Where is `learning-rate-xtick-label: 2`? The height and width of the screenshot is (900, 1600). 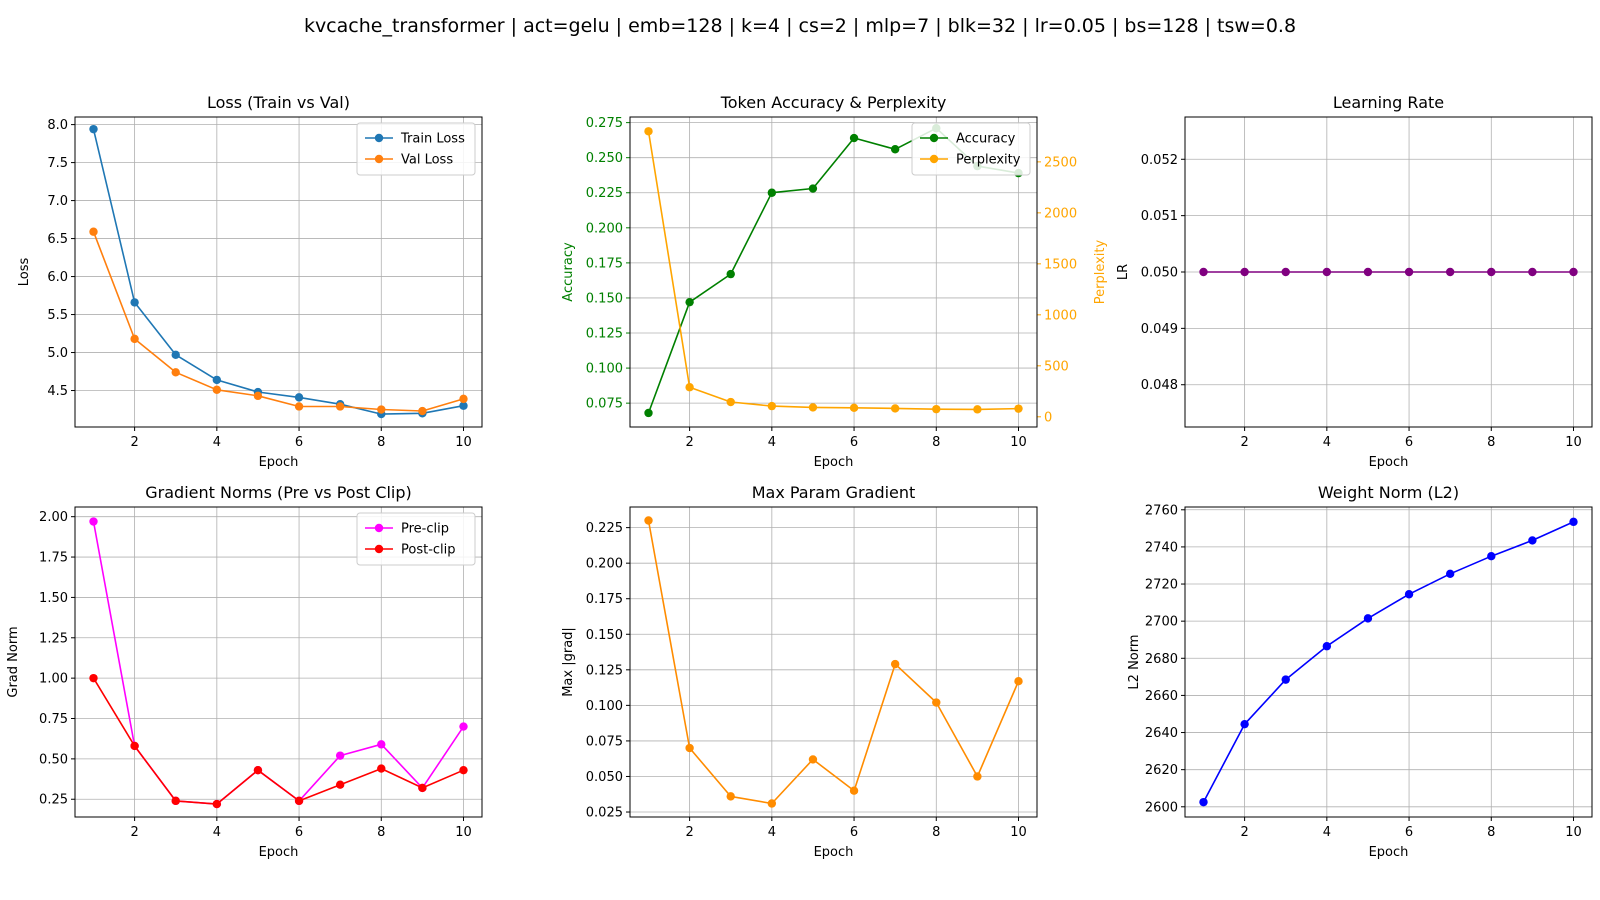 learning-rate-xtick-label: 2 is located at coordinates (1244, 442).